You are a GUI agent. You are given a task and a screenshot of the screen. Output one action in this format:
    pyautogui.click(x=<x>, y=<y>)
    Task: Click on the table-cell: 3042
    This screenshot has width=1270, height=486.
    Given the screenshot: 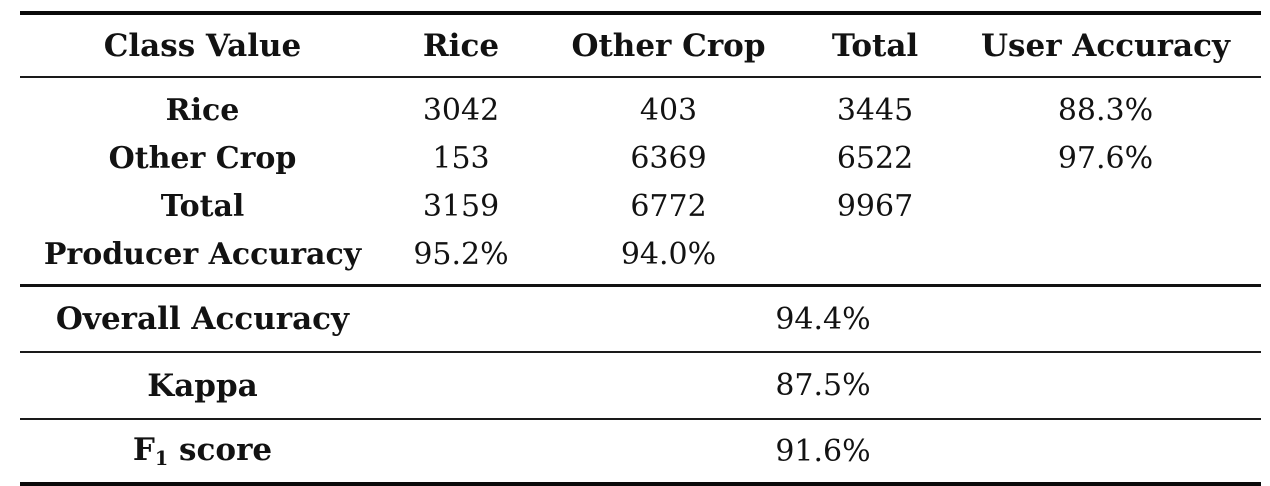 What is the action you would take?
    pyautogui.click(x=461, y=110)
    